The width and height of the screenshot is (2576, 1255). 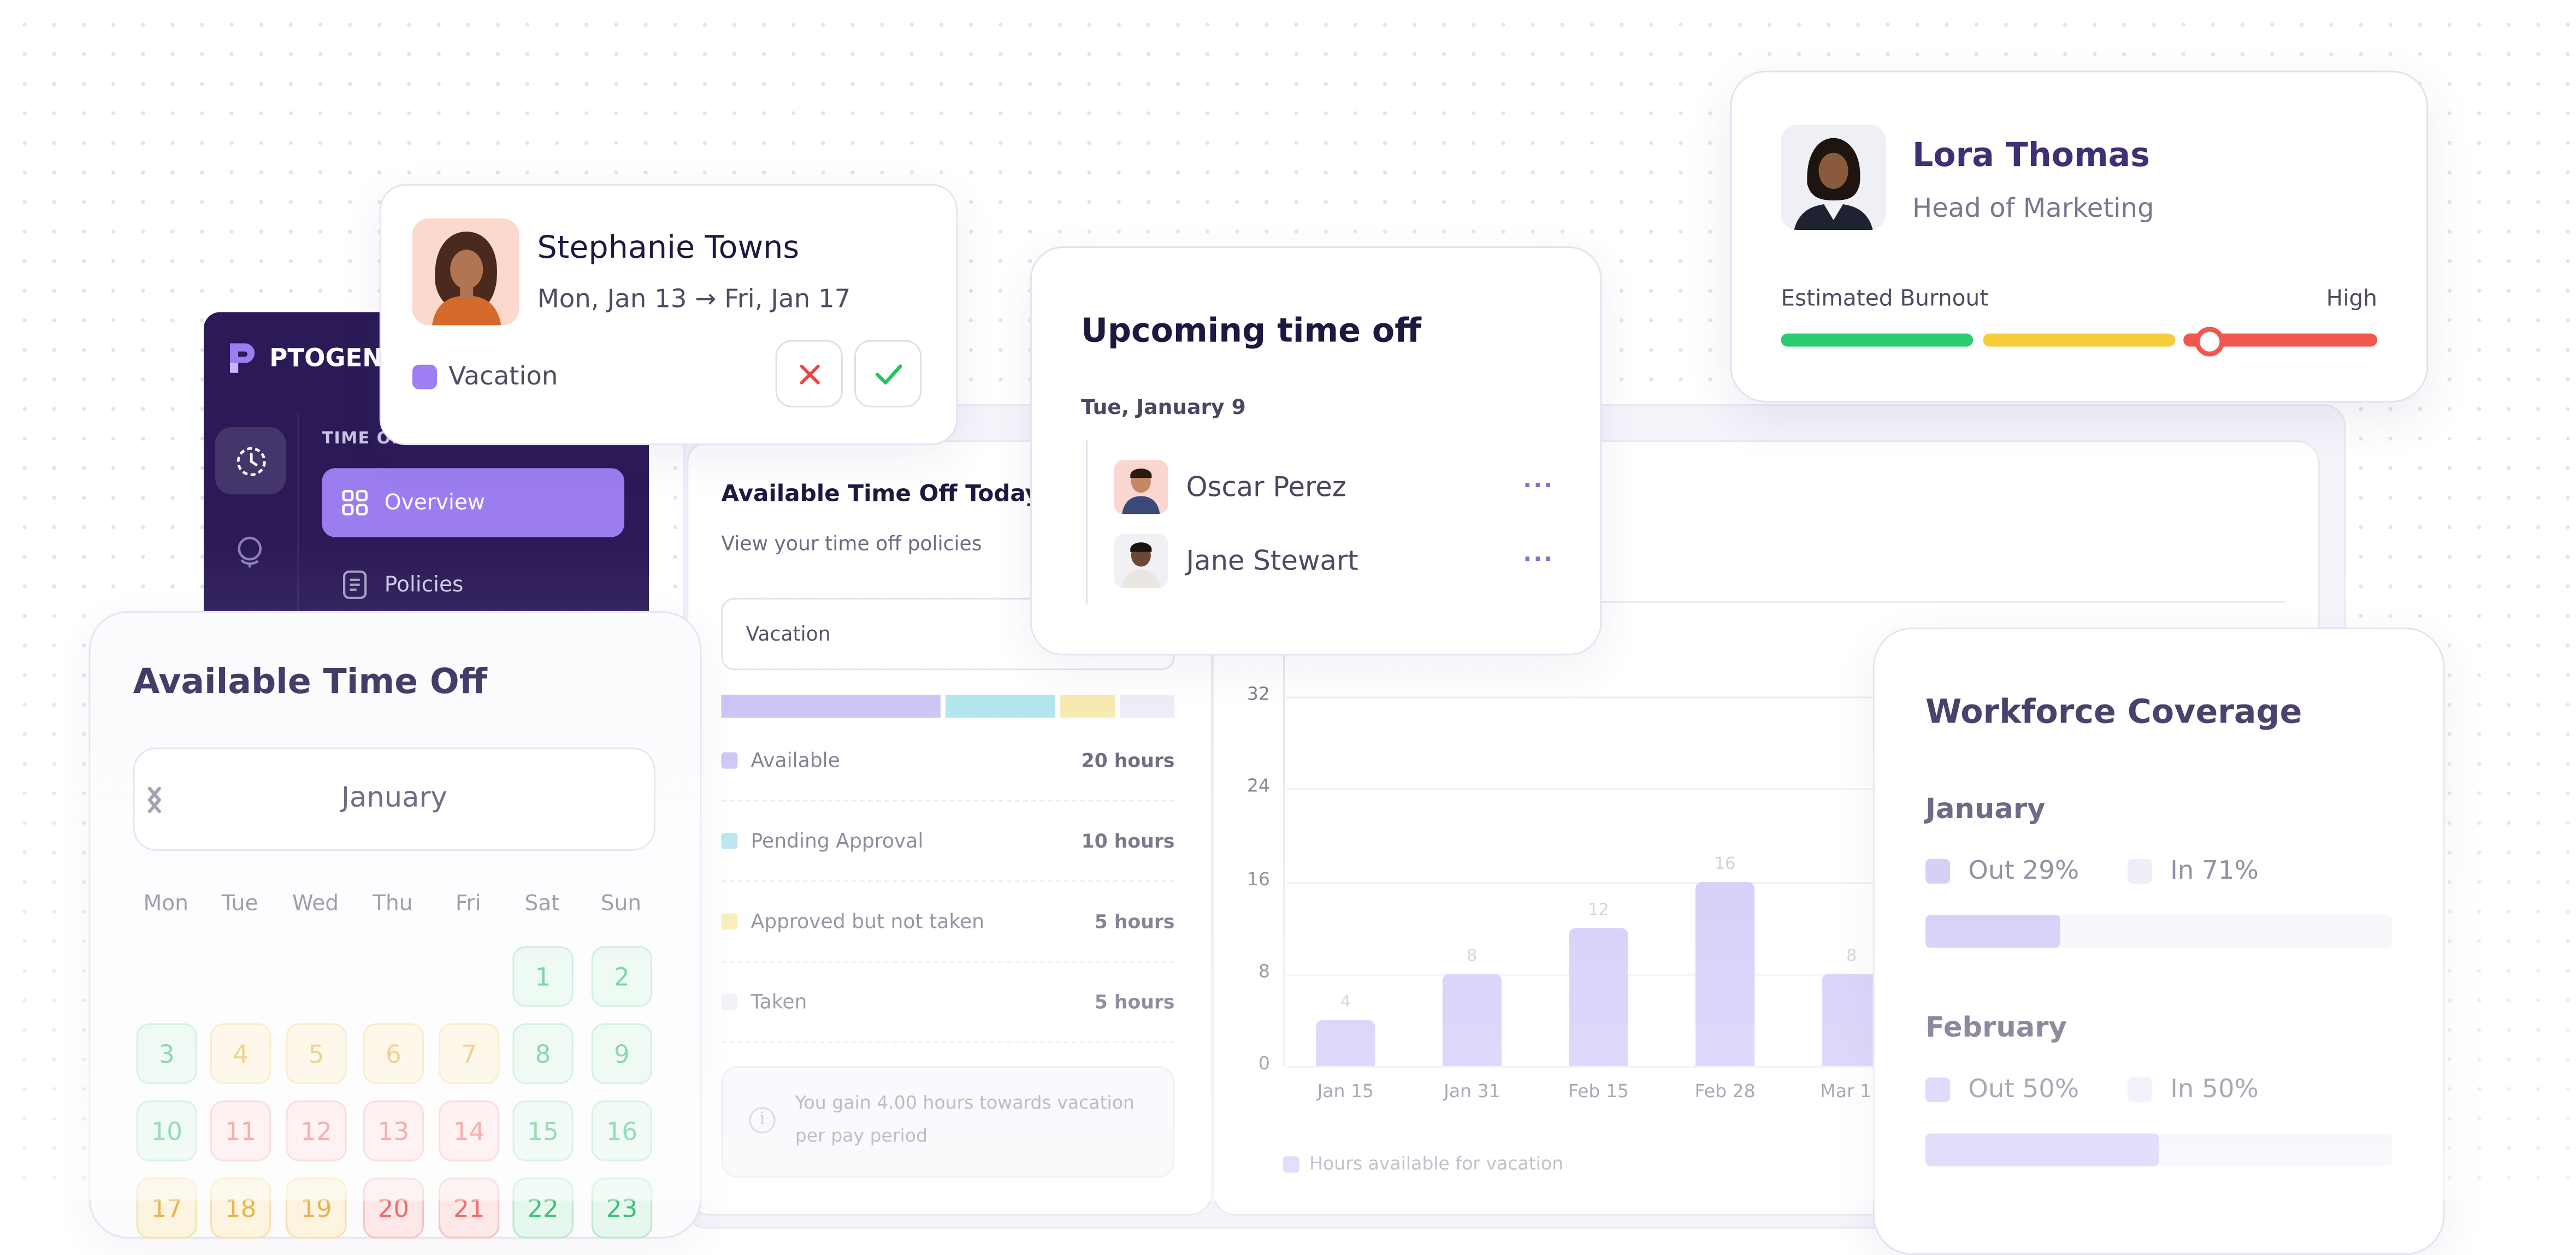 I want to click on legend-swatch, so click(x=1291, y=1164).